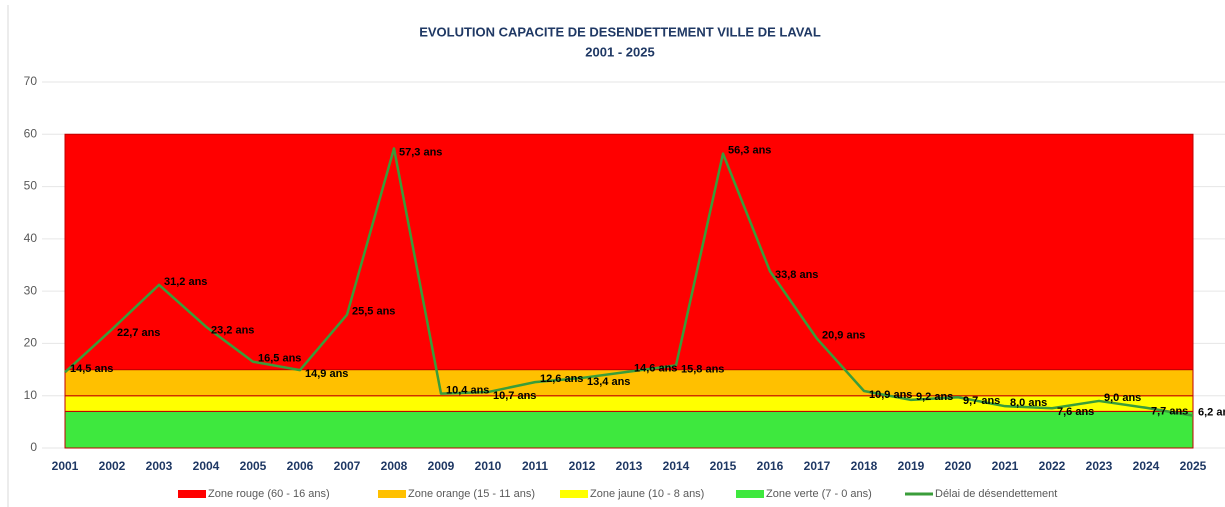 The image size is (1225, 507). Describe the element at coordinates (31, 81) in the screenshot. I see `y-tick-label: 70` at that location.